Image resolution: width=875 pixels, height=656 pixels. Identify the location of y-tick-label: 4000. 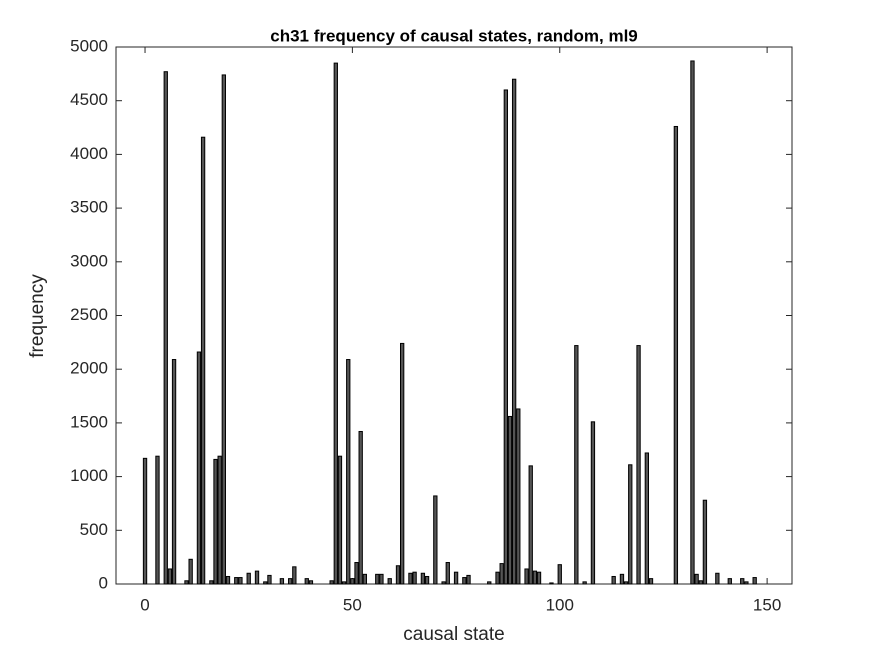
(89, 153).